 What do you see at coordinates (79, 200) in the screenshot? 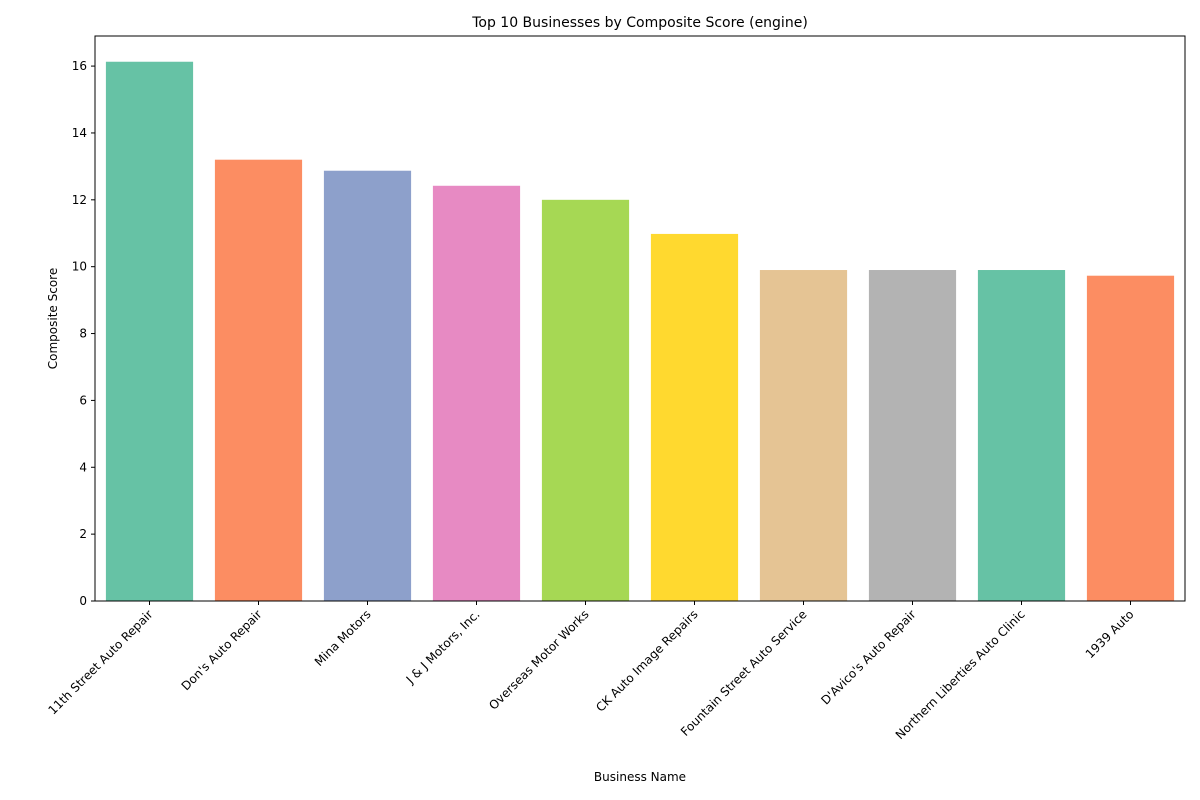
I see `y-tick-label: 12` at bounding box center [79, 200].